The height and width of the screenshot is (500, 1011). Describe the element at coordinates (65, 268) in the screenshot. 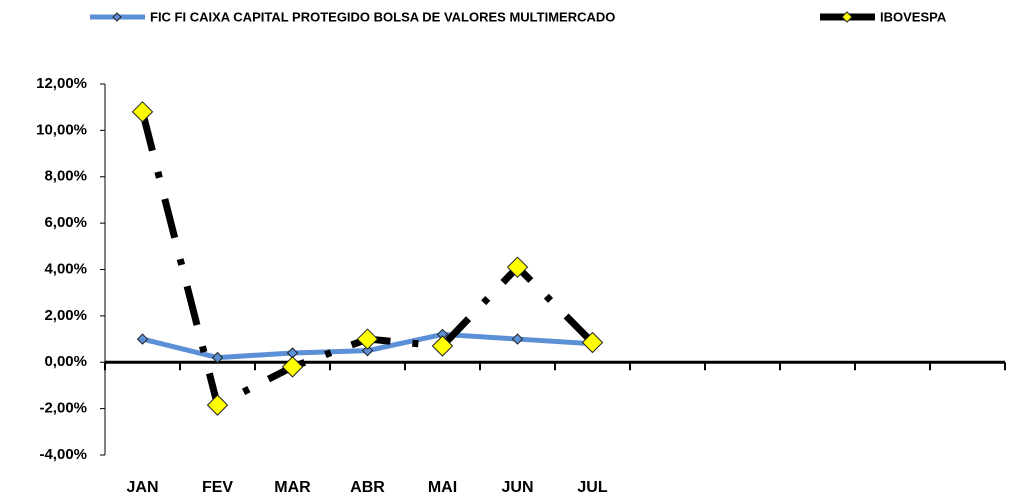

I see `y-tick-label: 4,00%` at that location.